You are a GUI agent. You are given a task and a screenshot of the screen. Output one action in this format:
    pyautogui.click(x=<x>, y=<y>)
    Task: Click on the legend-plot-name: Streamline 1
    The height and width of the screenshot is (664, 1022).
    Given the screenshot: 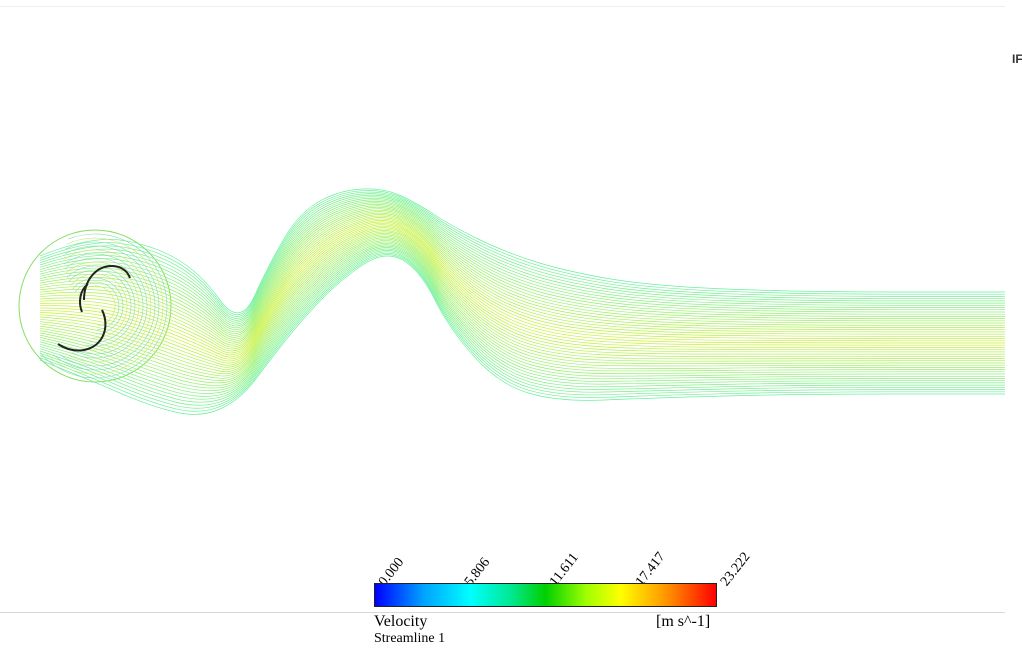 What is the action you would take?
    pyautogui.click(x=410, y=638)
    